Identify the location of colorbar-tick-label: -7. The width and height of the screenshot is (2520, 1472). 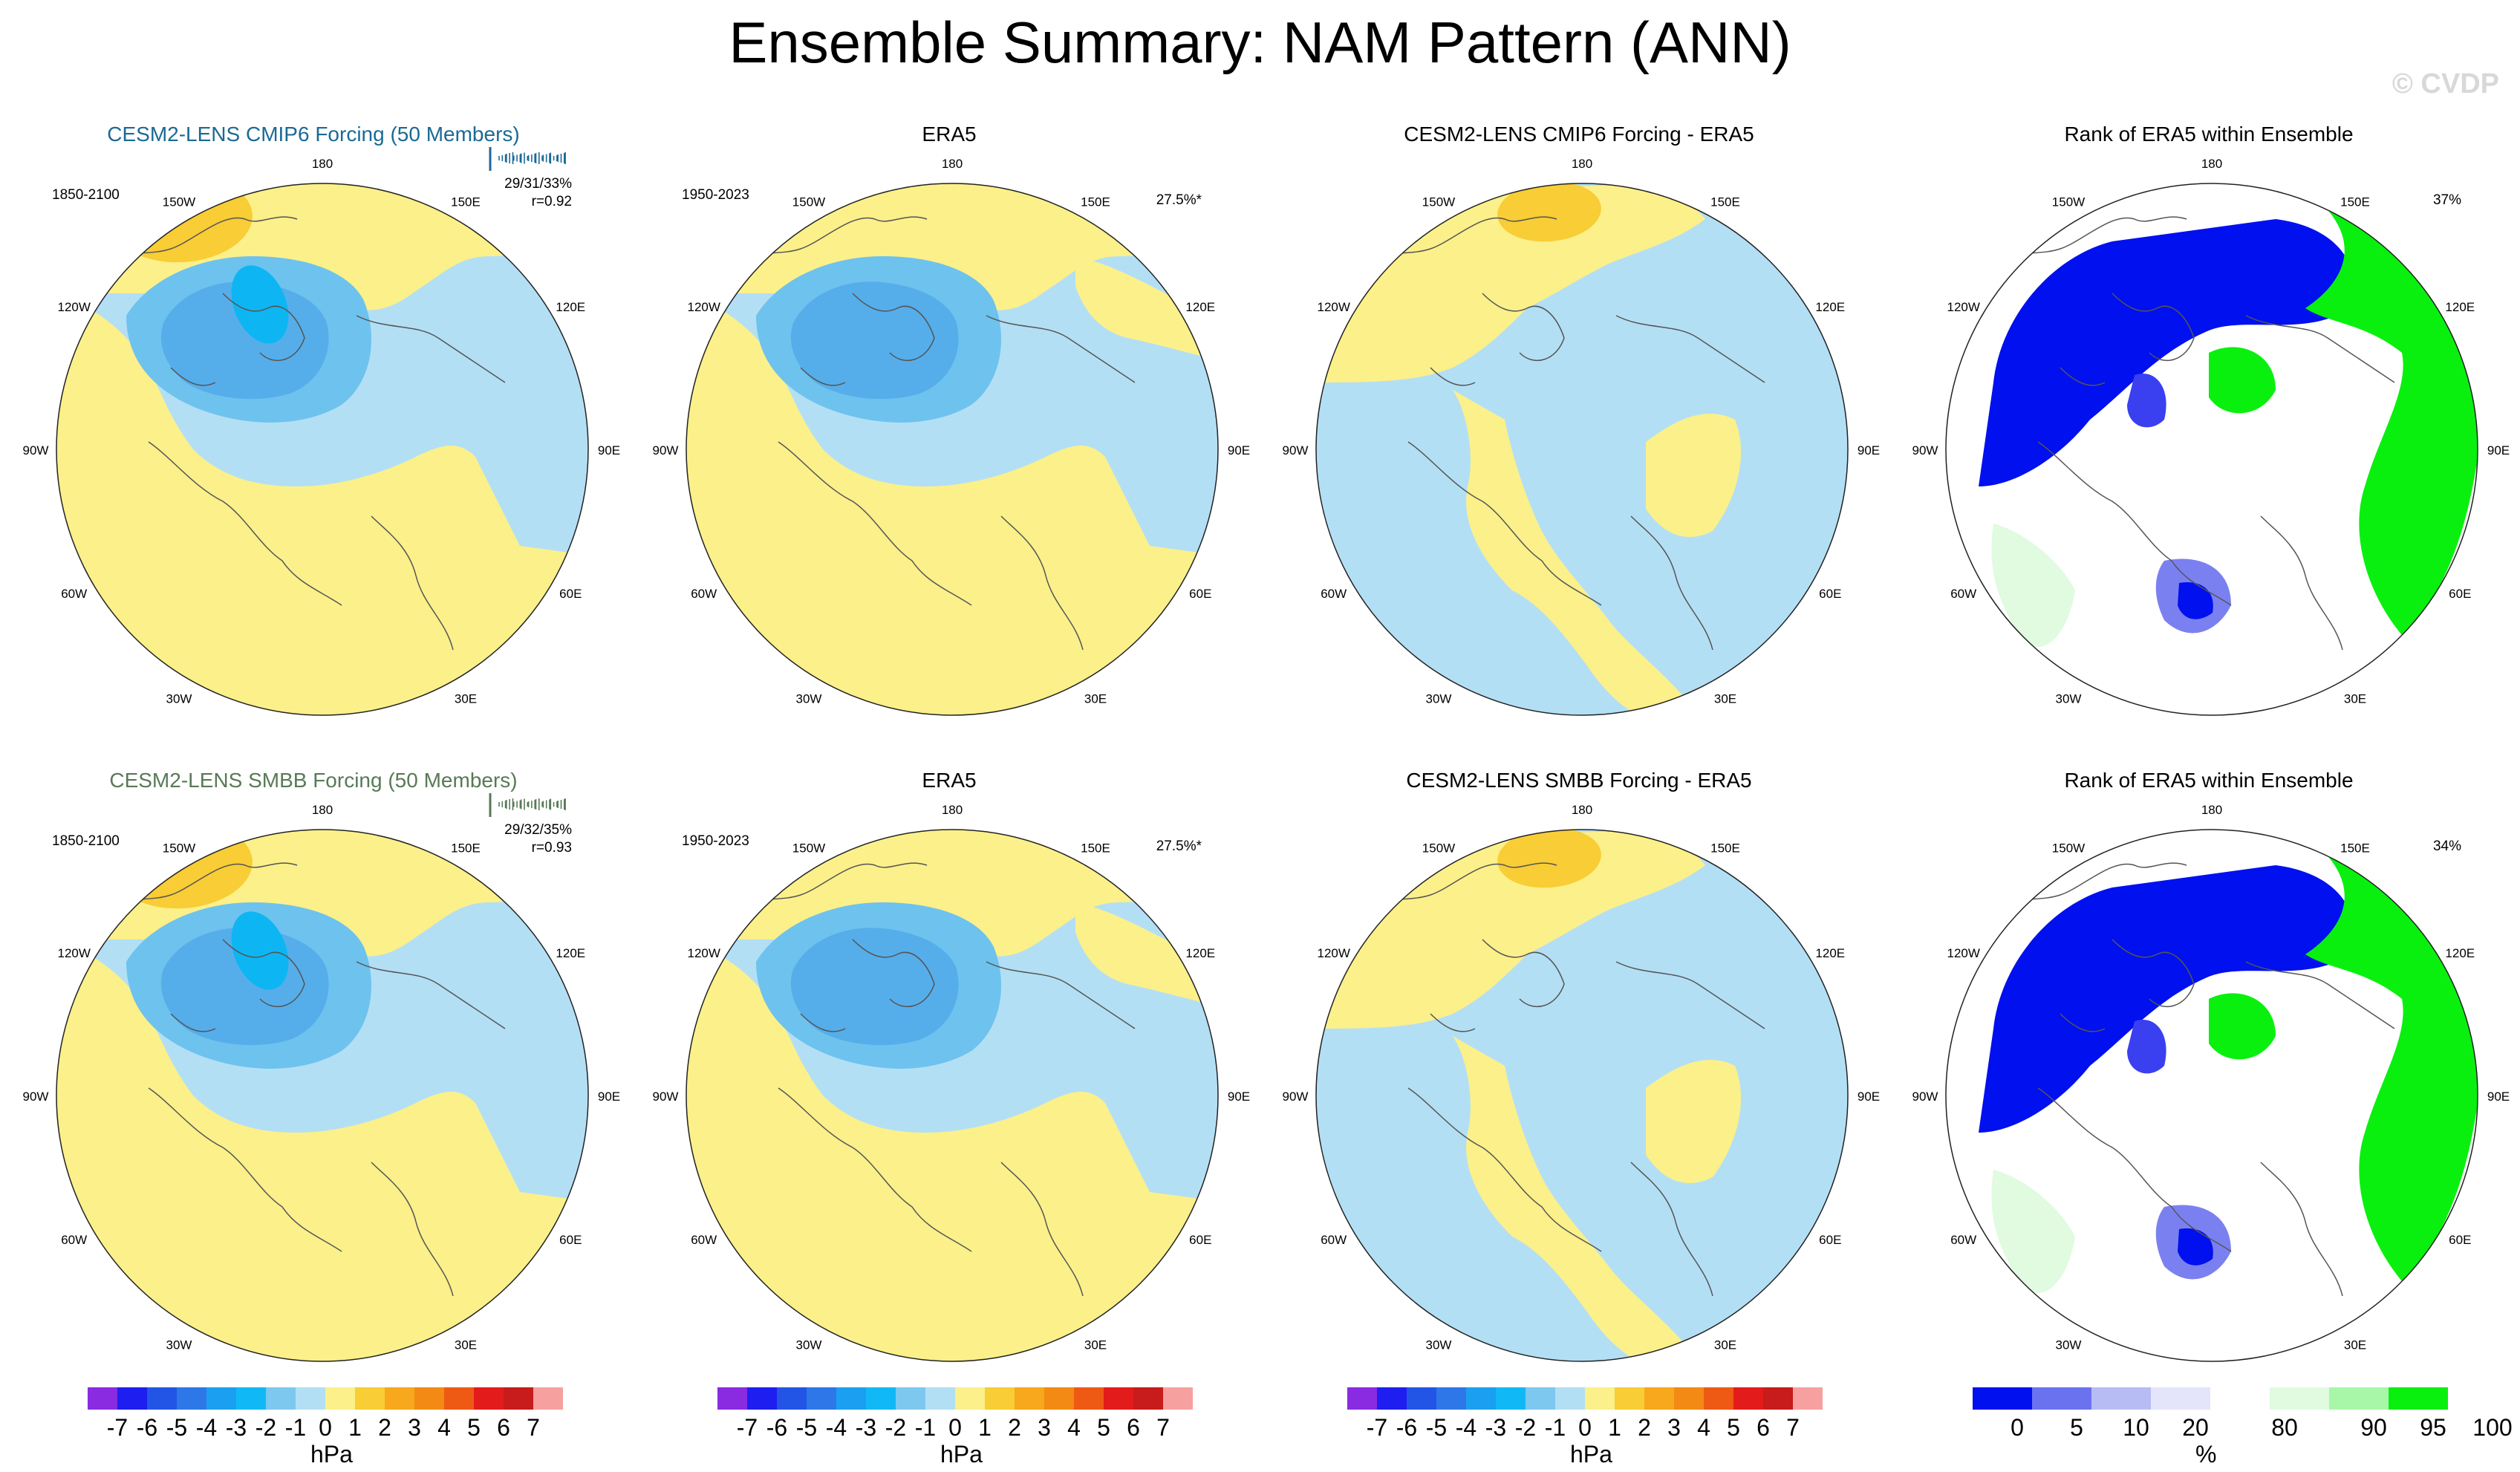
(747, 1428).